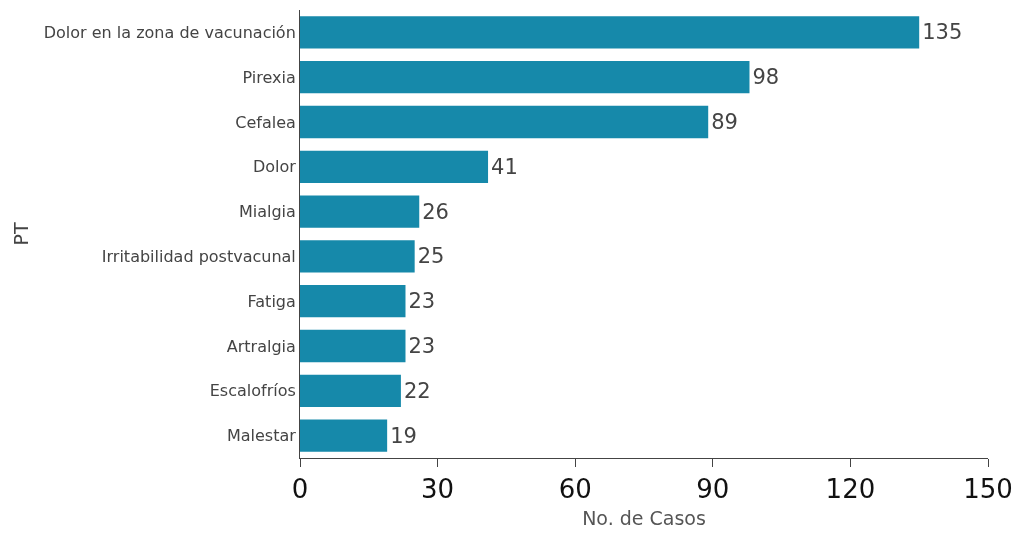 This screenshot has width=1019, height=533. I want to click on y-tick-label: Dolor, so click(274, 167).